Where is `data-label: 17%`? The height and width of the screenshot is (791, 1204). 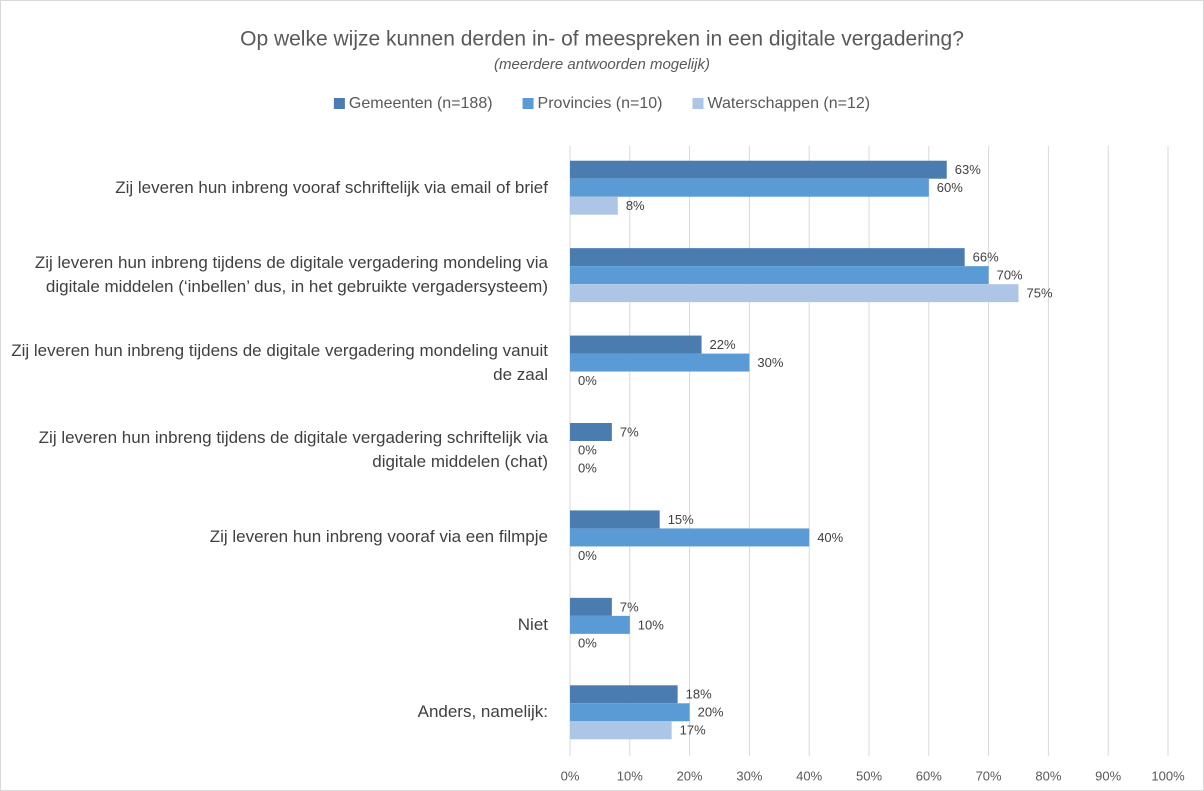
data-label: 17% is located at coordinates (693, 730).